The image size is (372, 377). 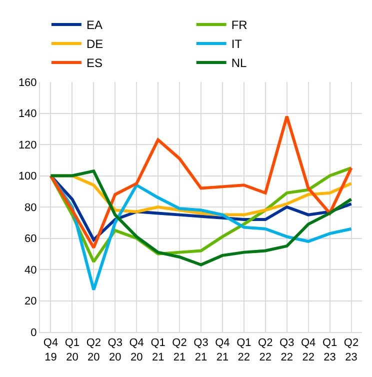 I want to click on legend-label: ES, so click(x=94, y=63).